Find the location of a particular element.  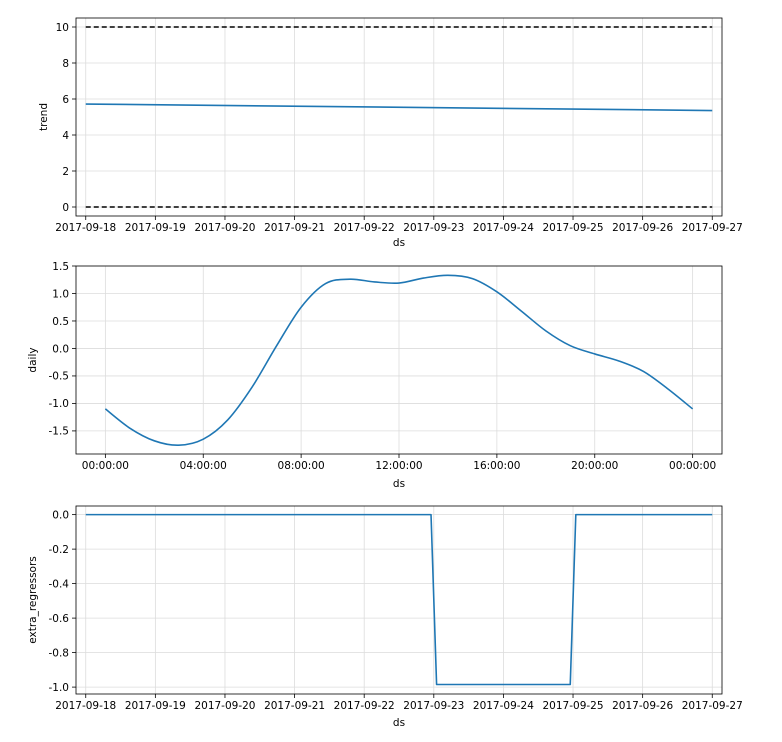

y-tick-label: 10 is located at coordinates (62, 28).